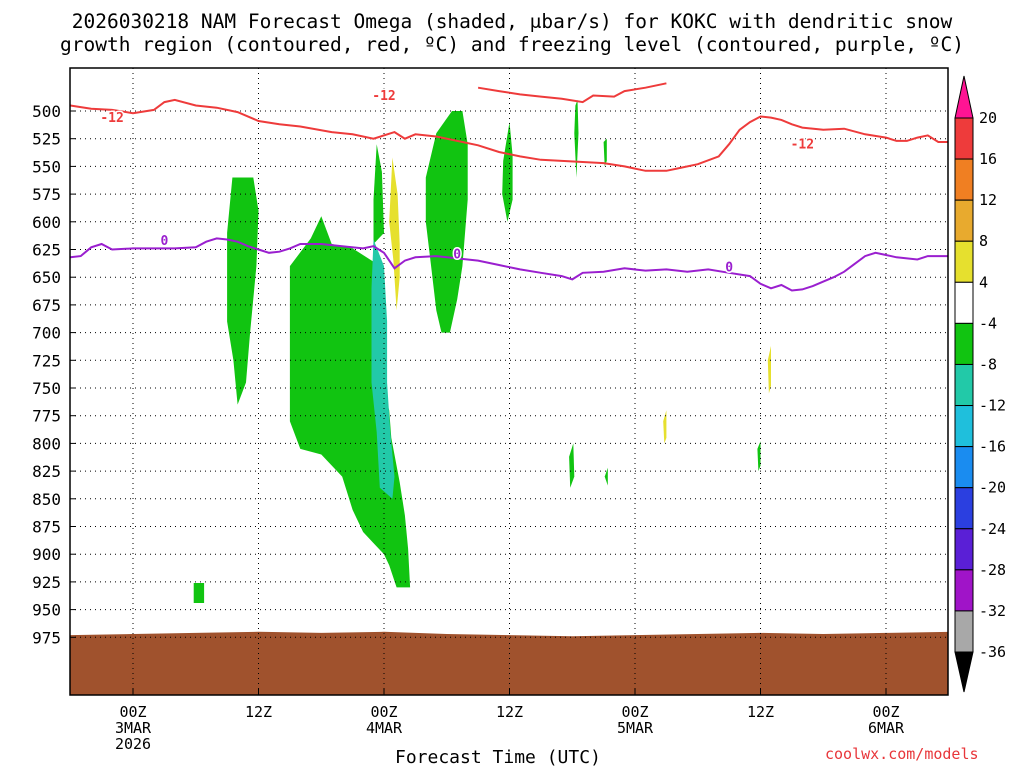  What do you see at coordinates (509, 712) in the screenshot?
I see `x-tick-label-42-0: 12Z` at bounding box center [509, 712].